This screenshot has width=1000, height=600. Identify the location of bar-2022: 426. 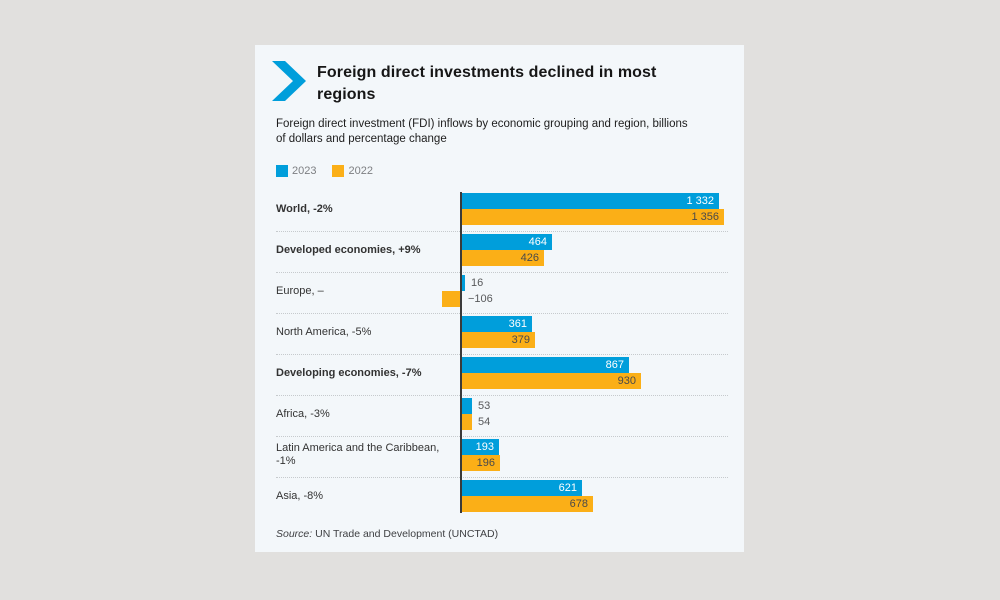
(503, 258).